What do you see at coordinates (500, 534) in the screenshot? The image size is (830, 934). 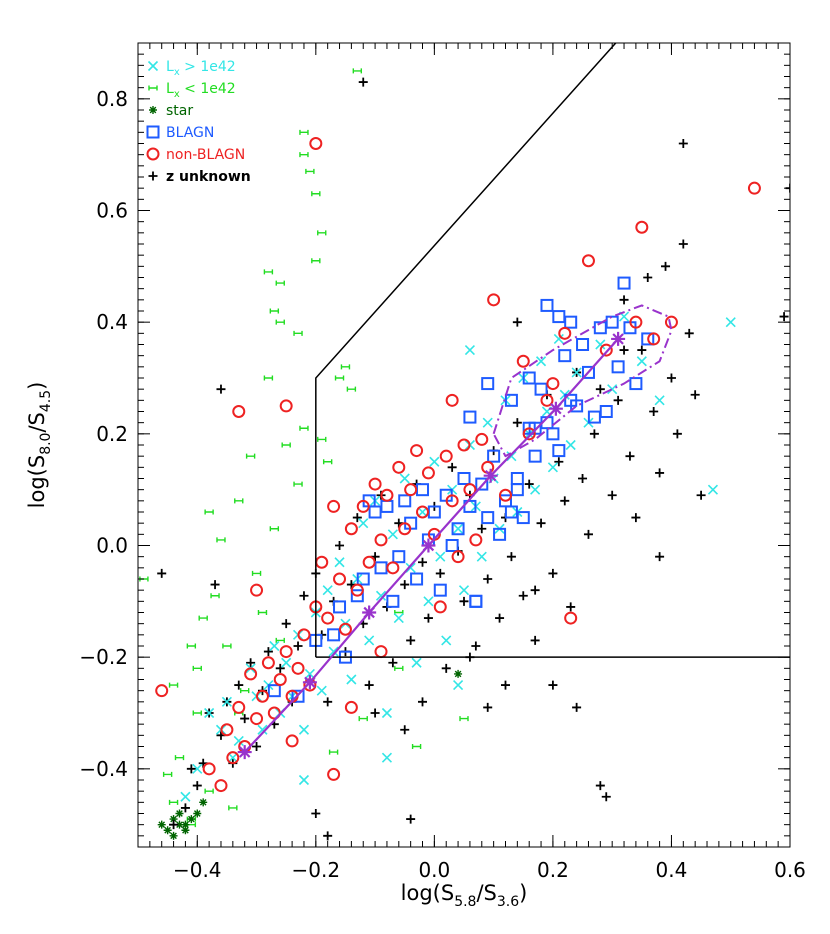 I see `point-blagn-29-glyph` at bounding box center [500, 534].